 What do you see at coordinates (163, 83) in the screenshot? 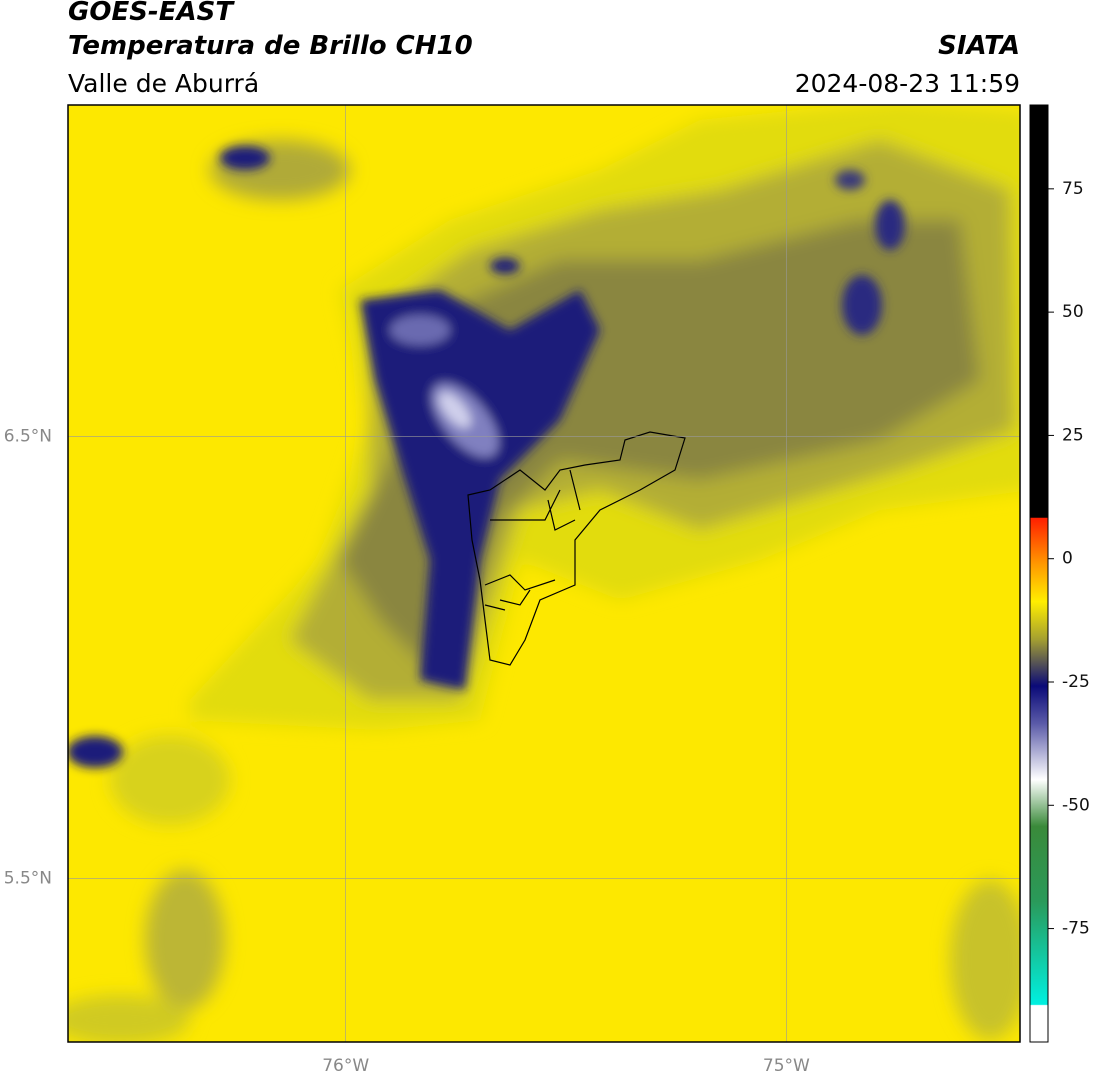
I see `region: Valle de Aburrá` at bounding box center [163, 83].